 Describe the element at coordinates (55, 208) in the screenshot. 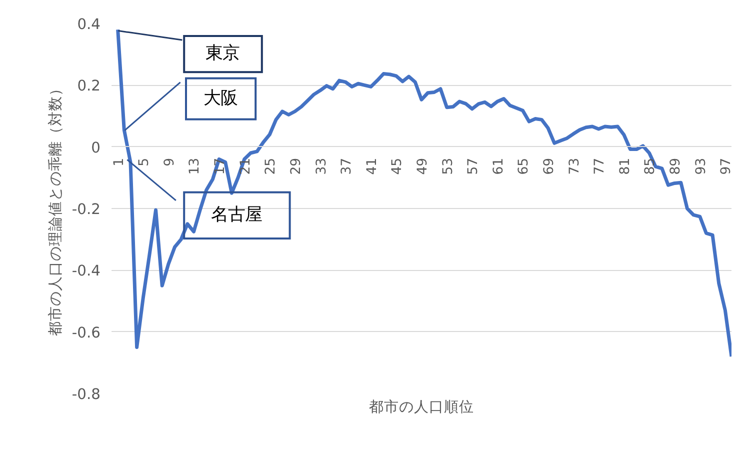

I see `y-axis-title: 都市の人口の理論値との乖離（対数）` at that location.